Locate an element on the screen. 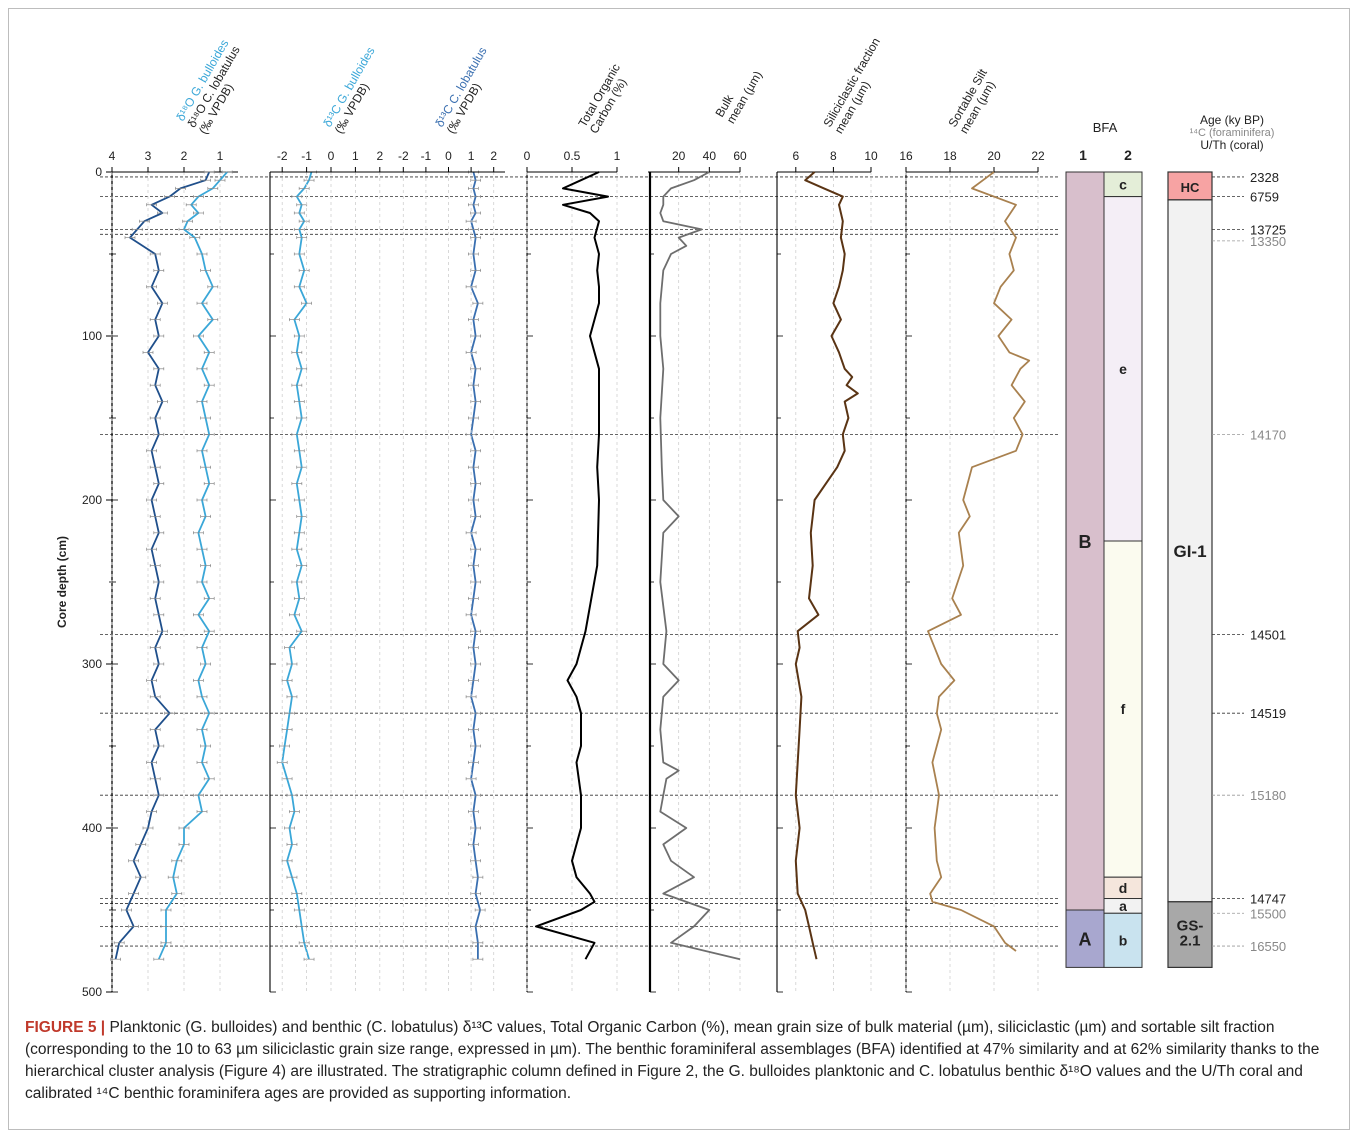  bfa2-unit-c is located at coordinates (1123, 184).